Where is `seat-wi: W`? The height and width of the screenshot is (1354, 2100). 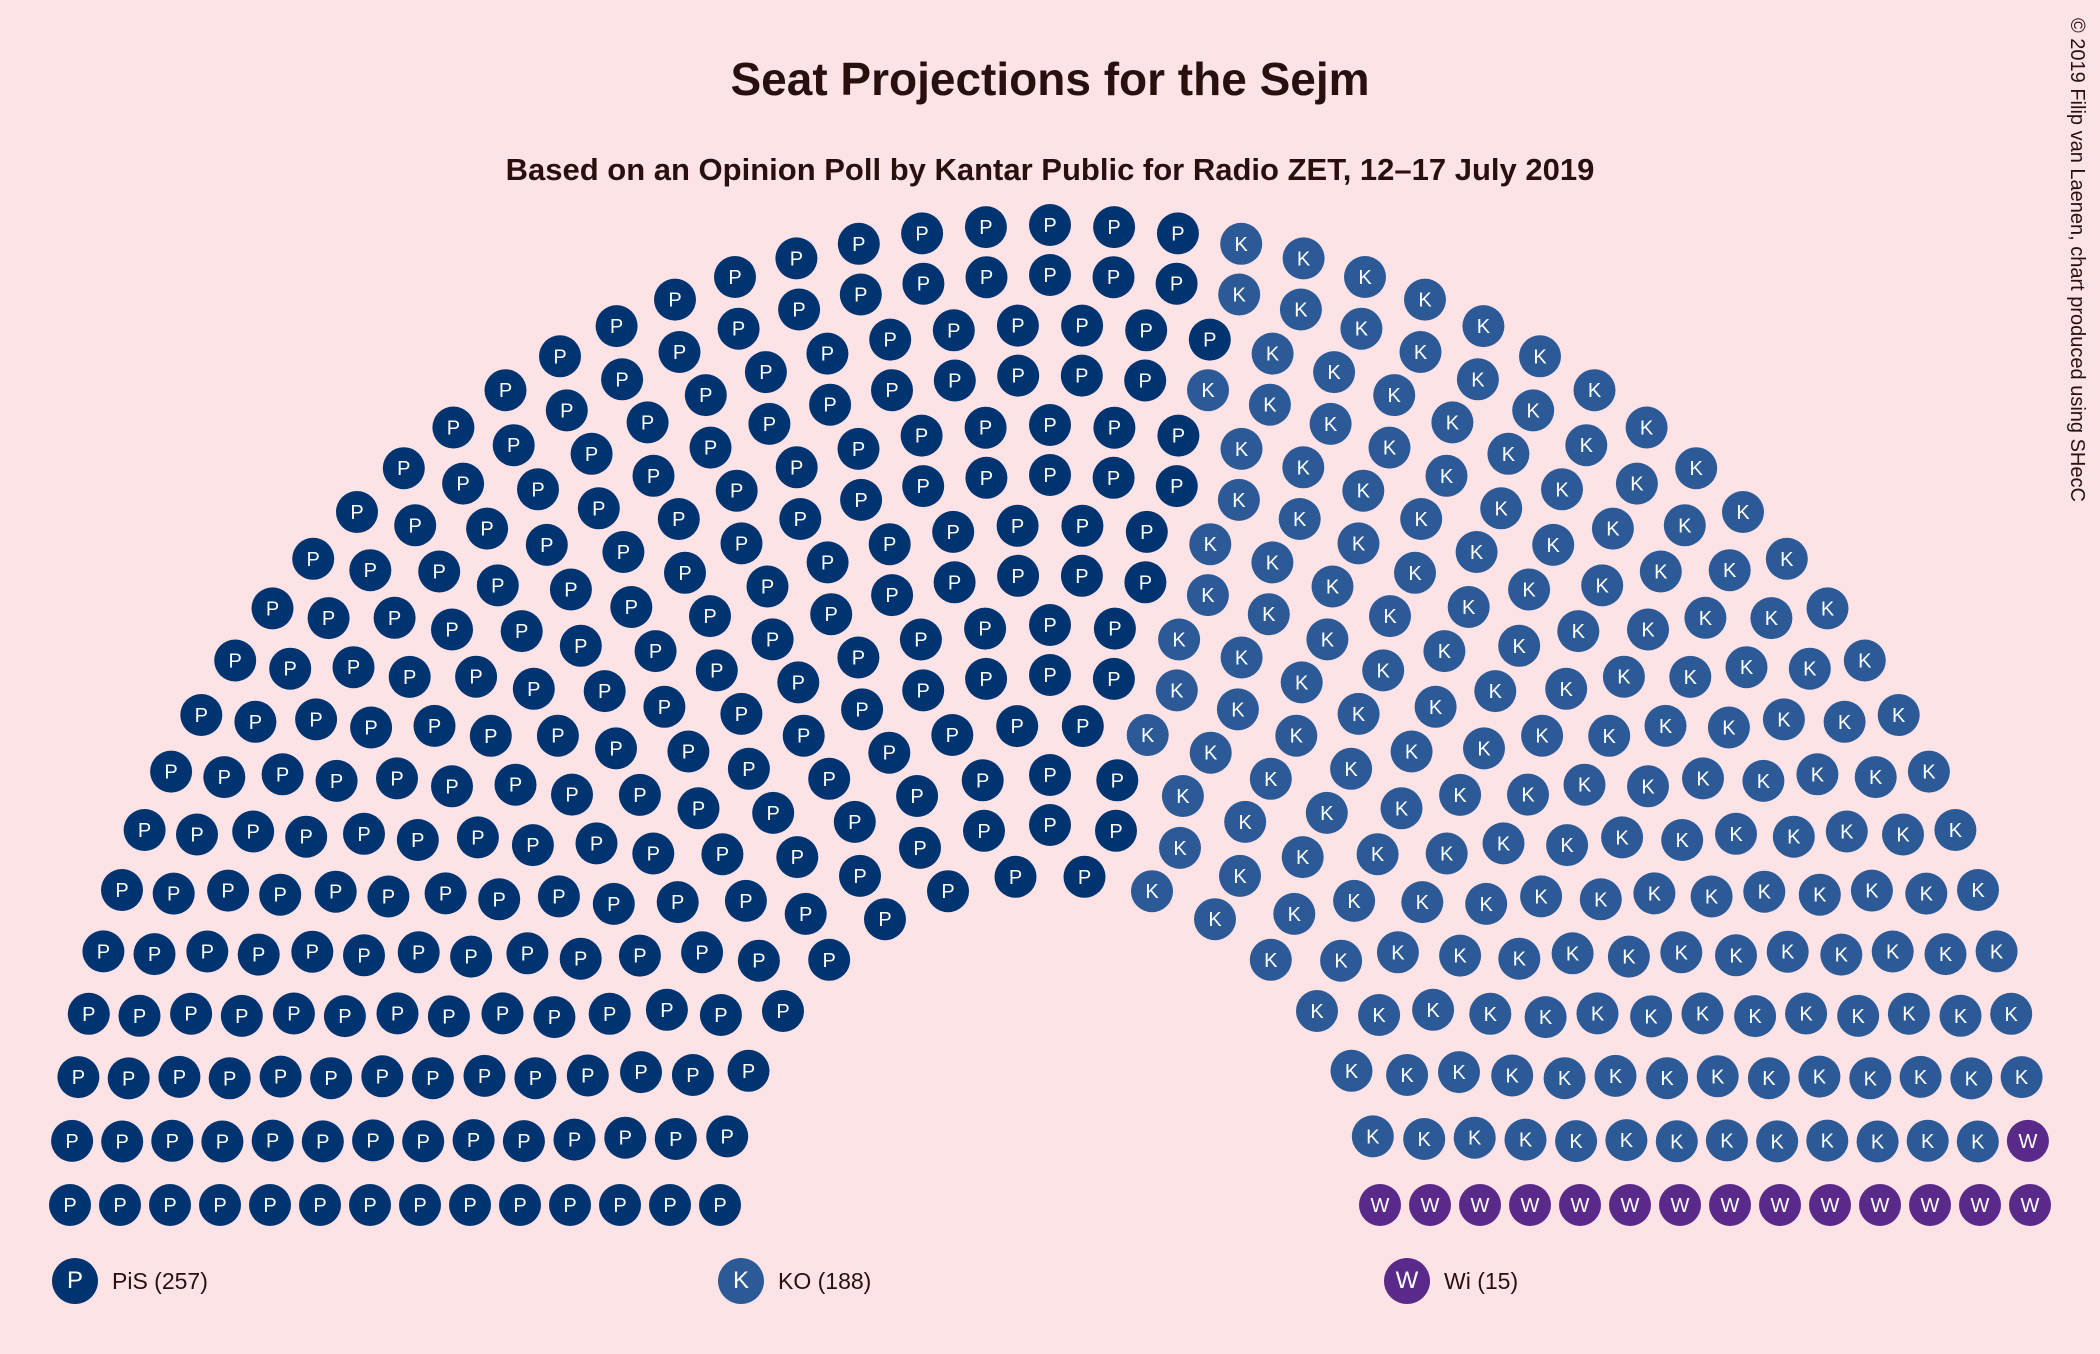
seat-wi: W is located at coordinates (1830, 1205).